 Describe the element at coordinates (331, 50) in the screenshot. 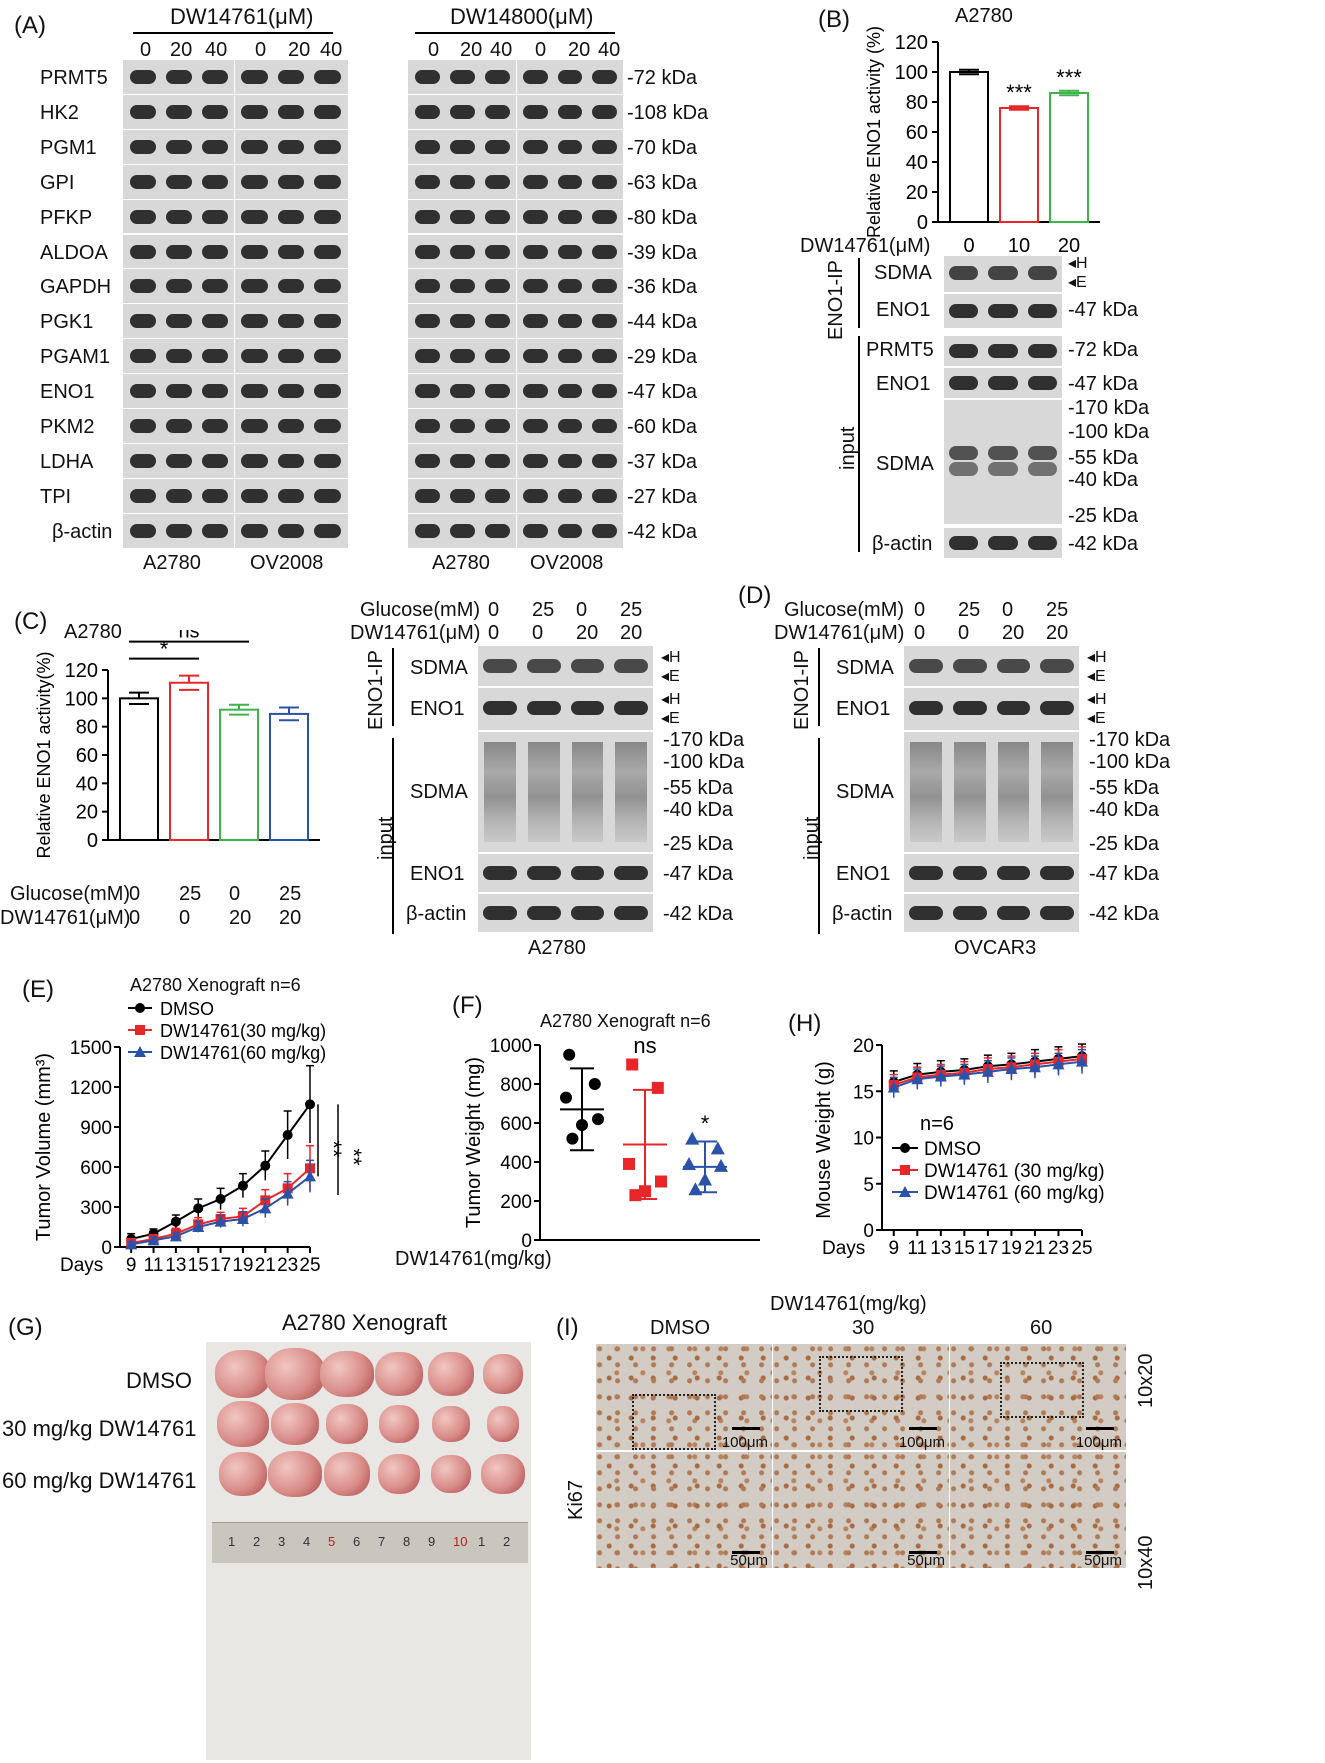

I see `dose-label: 40` at that location.